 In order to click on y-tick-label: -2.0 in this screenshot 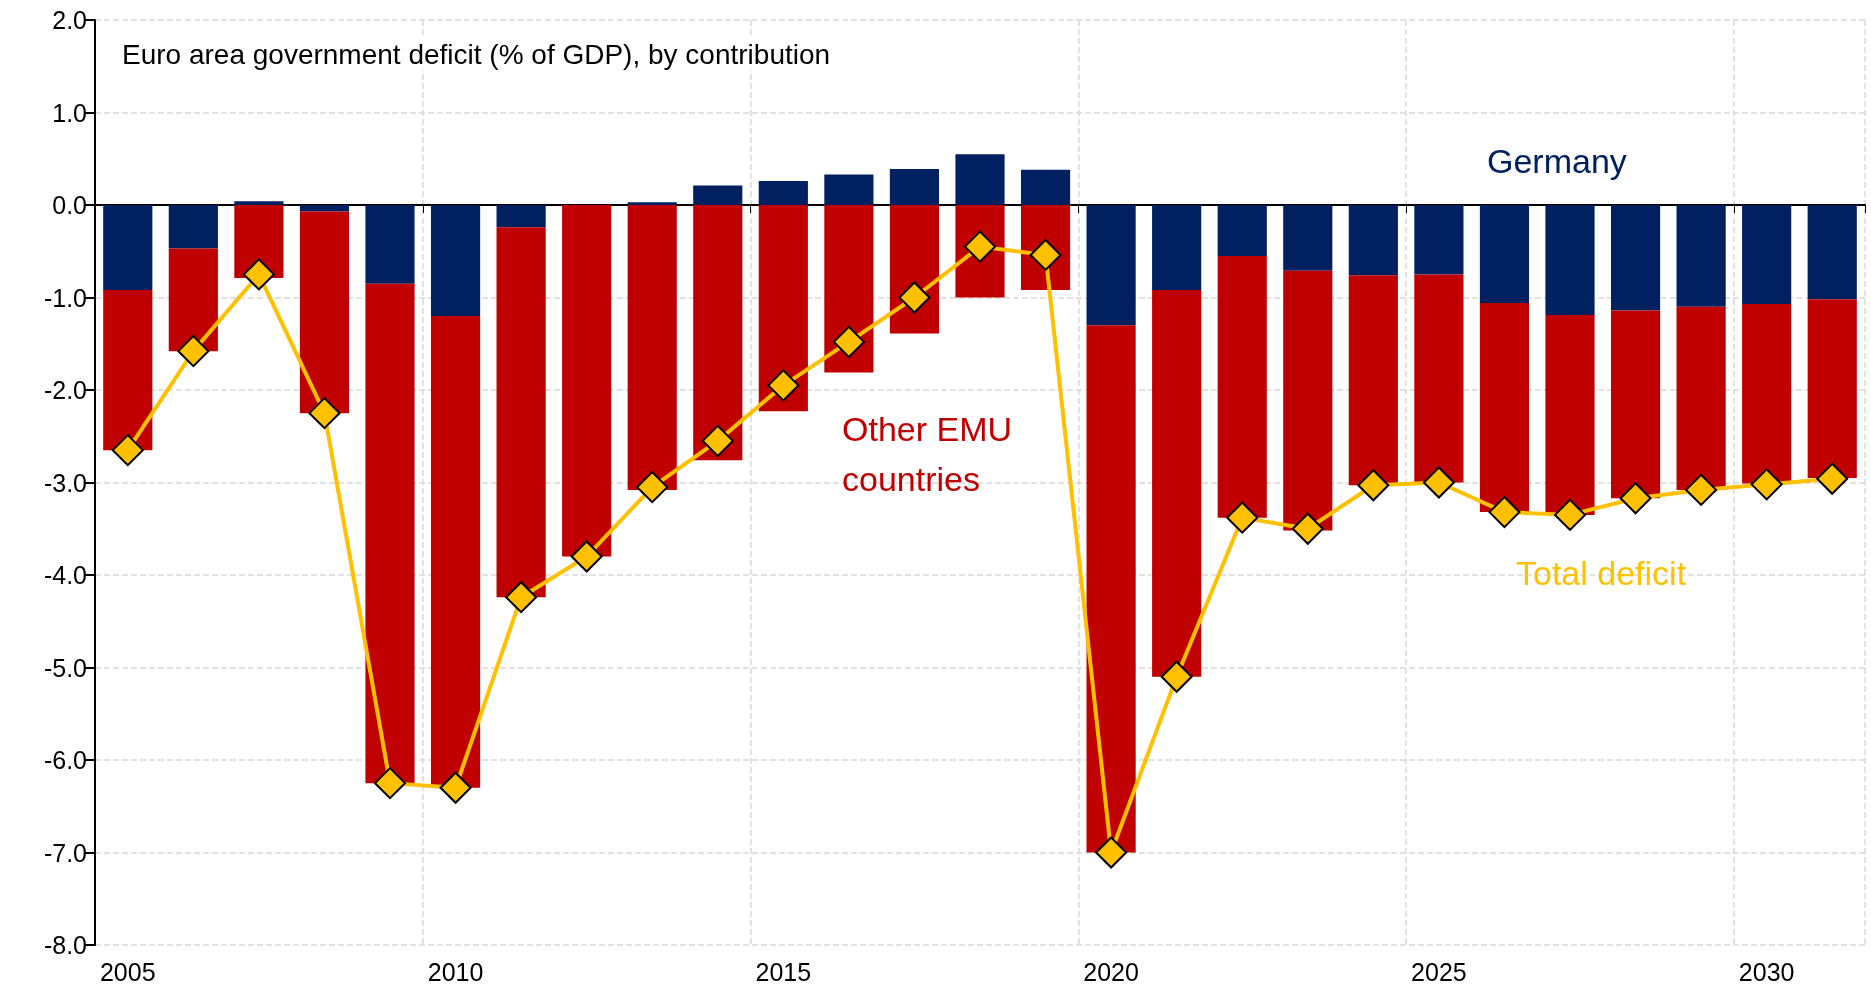, I will do `click(65, 390)`.